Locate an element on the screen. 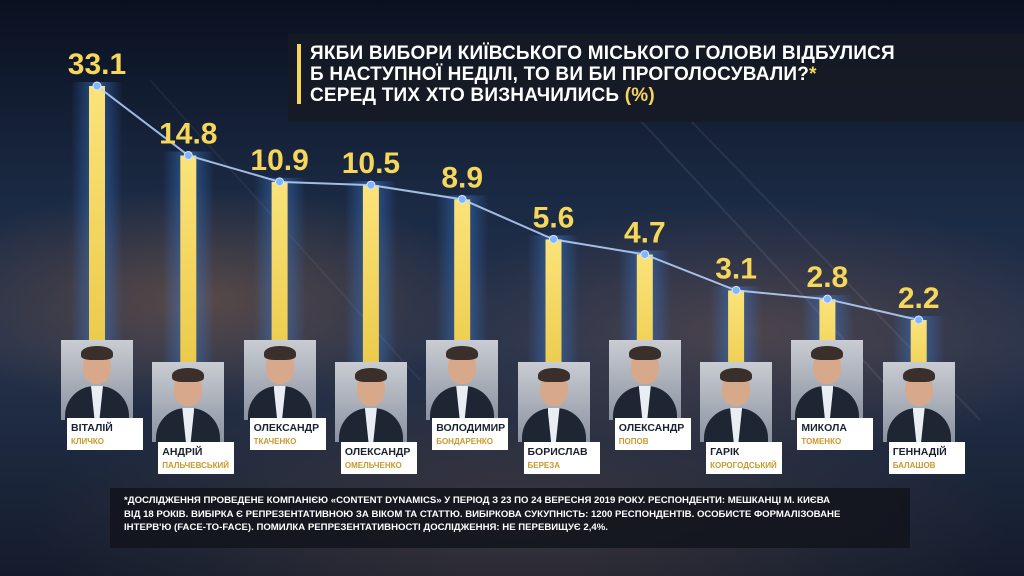 The image size is (1024, 576). data-label: 4.7 is located at coordinates (645, 232).